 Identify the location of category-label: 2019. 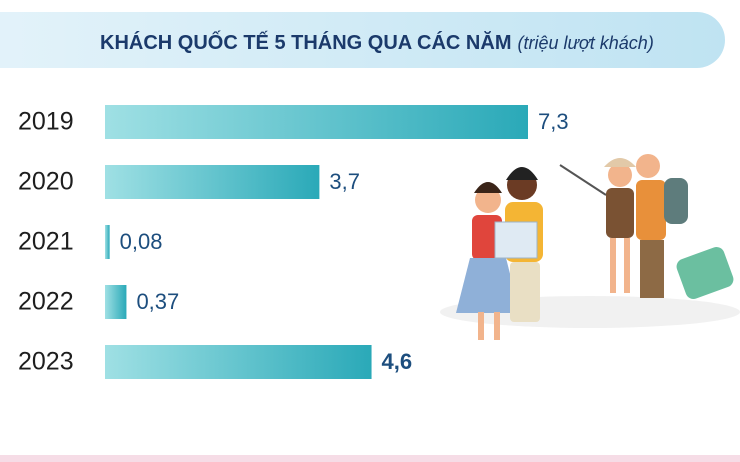
(46, 122).